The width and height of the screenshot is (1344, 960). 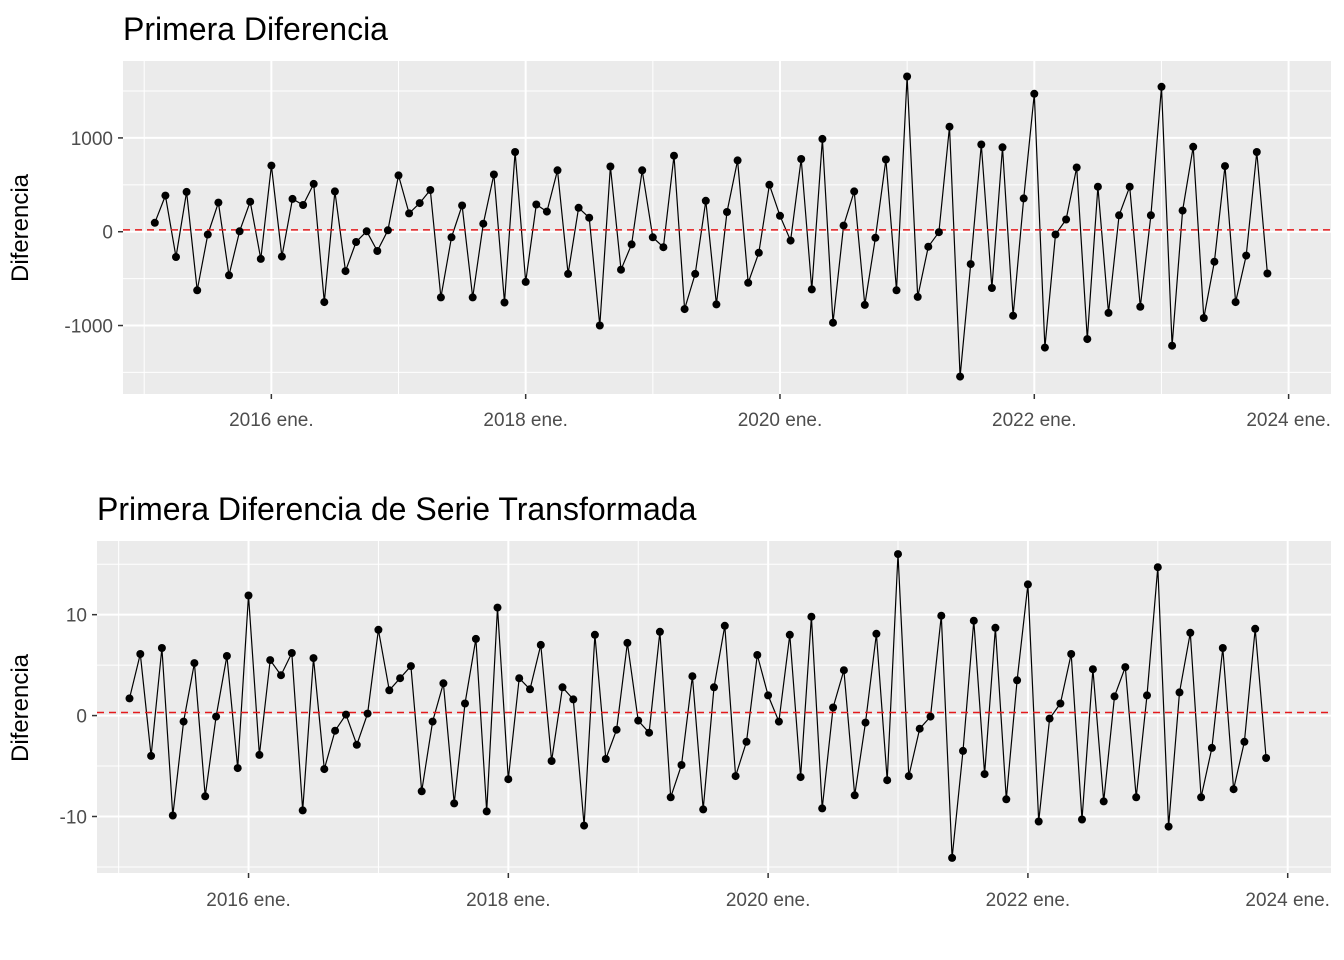 What do you see at coordinates (76, 616) in the screenshot?
I see `y-tick-label: 10` at bounding box center [76, 616].